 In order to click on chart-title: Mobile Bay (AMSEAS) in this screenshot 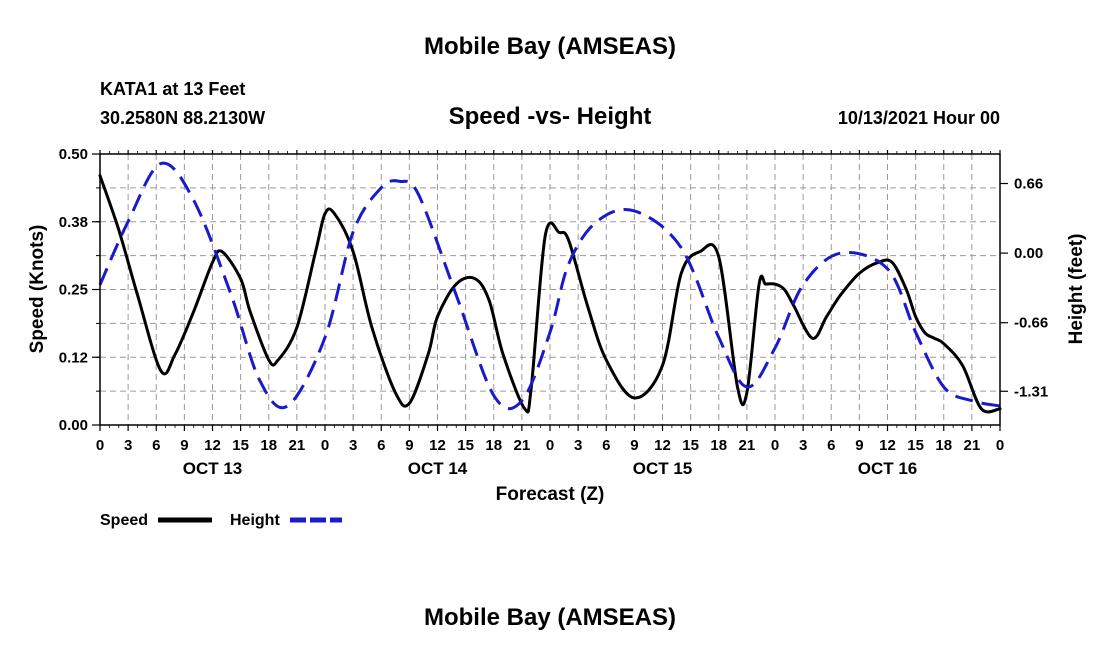, I will do `click(550, 46)`.